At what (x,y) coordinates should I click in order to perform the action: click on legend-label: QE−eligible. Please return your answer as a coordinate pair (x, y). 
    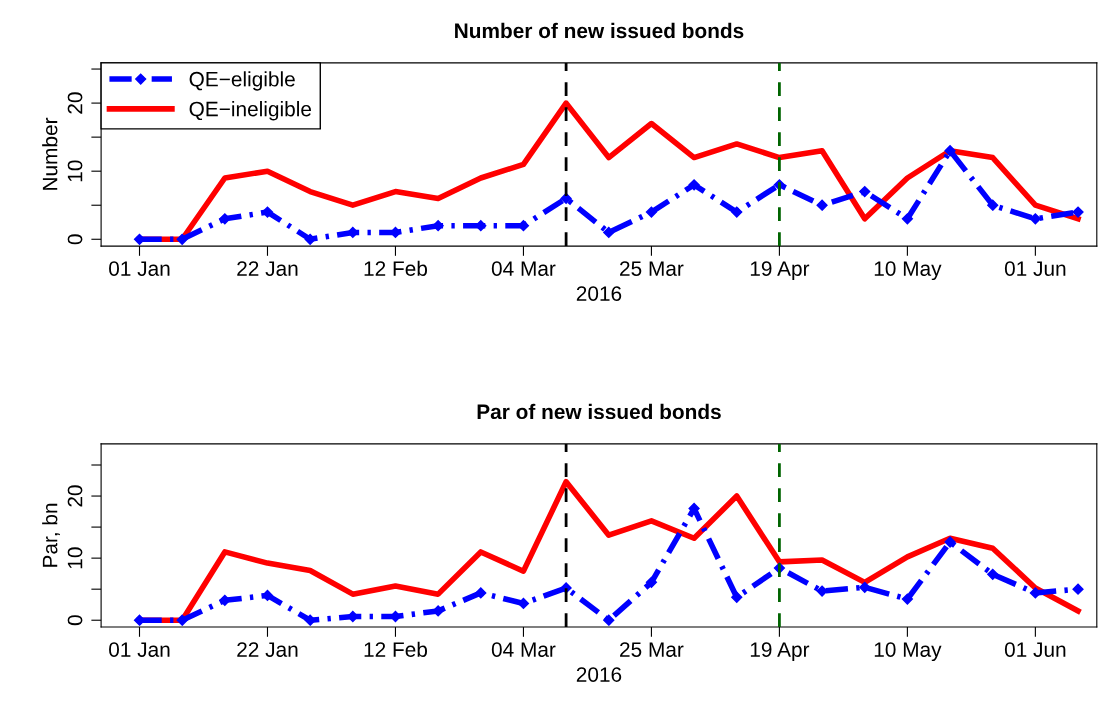
    Looking at the image, I should click on (242, 81).